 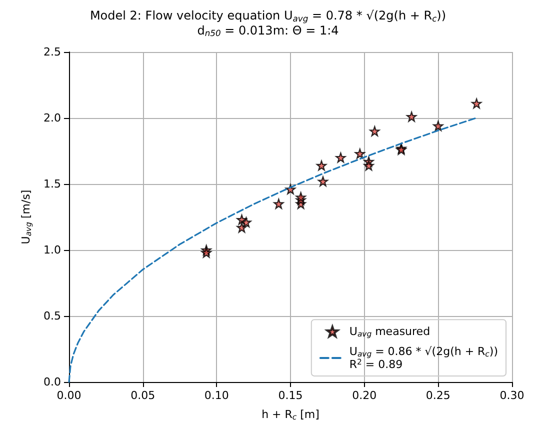 I want to click on x-tick-label: 0.20, so click(x=364, y=395).